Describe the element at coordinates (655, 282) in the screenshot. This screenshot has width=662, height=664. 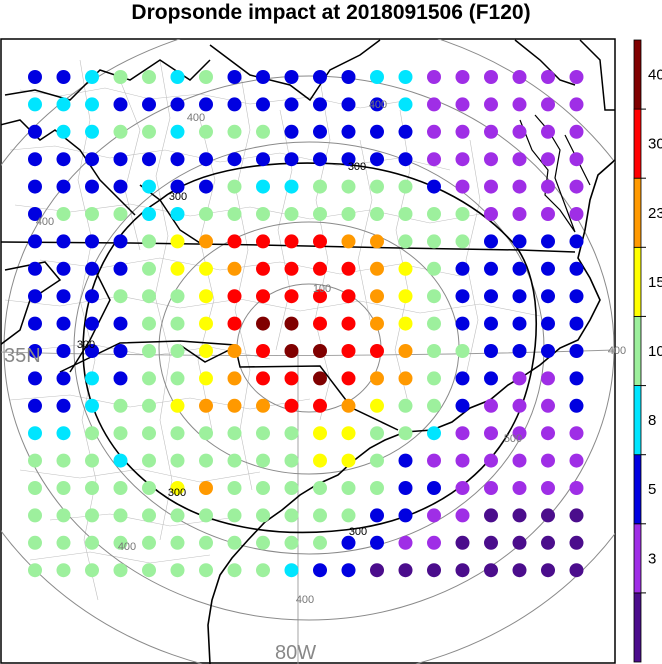
I see `colorbar-label: 15` at that location.